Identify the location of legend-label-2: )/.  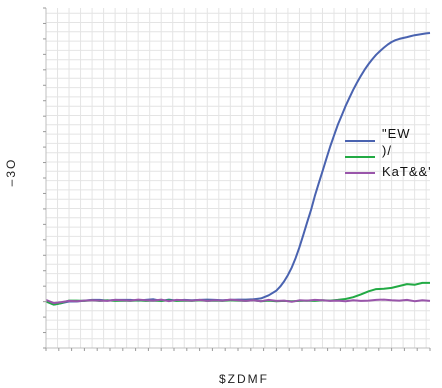
(387, 150).